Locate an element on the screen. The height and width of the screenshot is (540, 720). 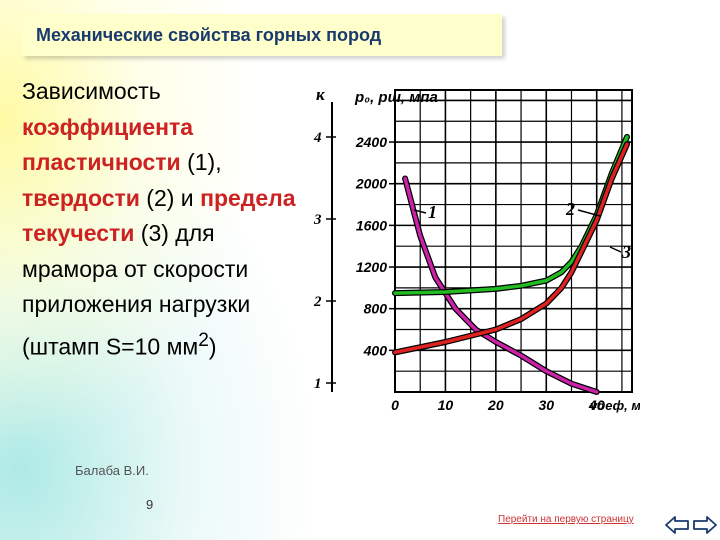
curve-label: 3 is located at coordinates (626, 252).